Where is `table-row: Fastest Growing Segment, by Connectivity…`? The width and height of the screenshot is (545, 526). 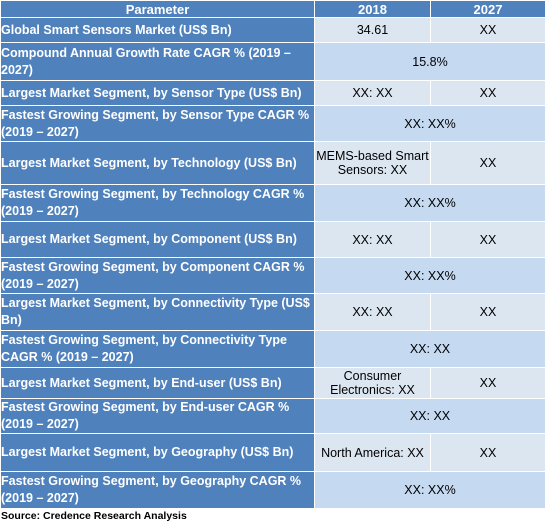
table-row: Fastest Growing Segment, by Connectivity… is located at coordinates (272, 349).